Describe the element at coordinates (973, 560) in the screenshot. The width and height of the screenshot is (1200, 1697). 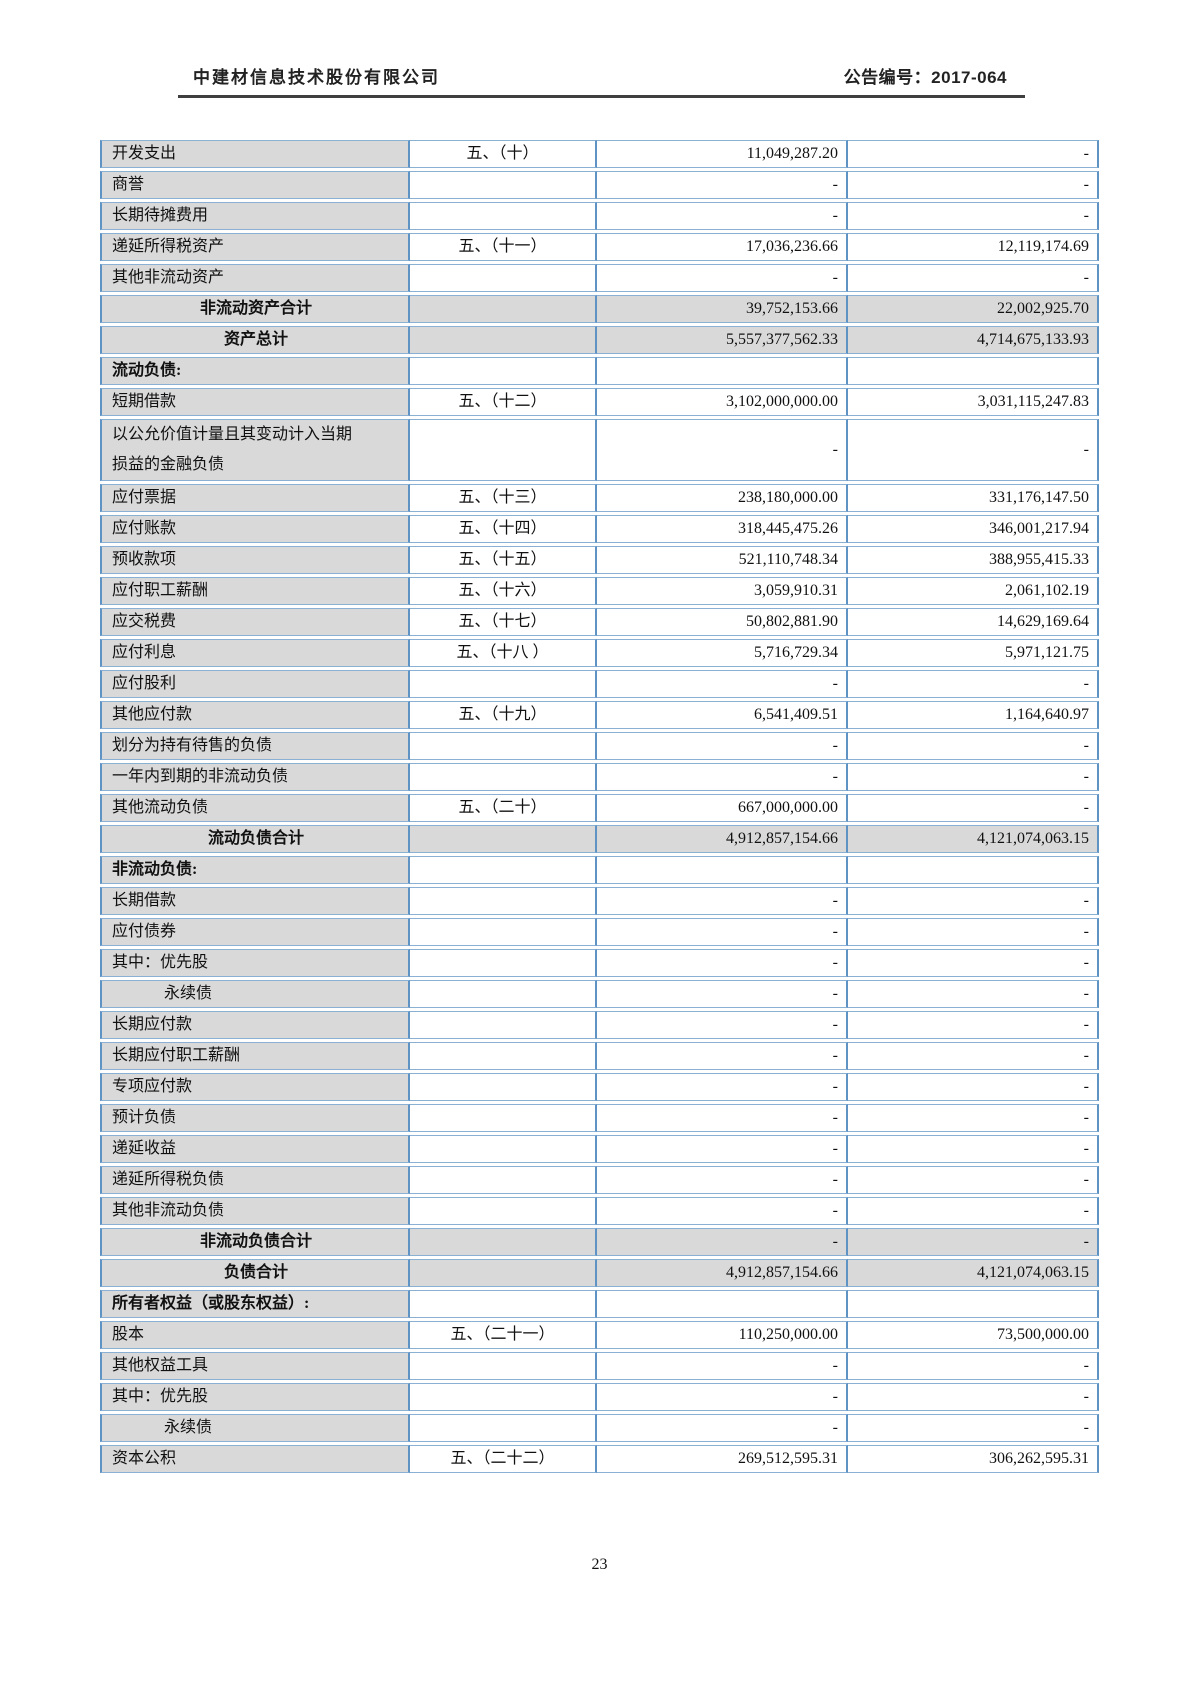
I see `prior-period-amount-cell: 388,955,415.33` at that location.